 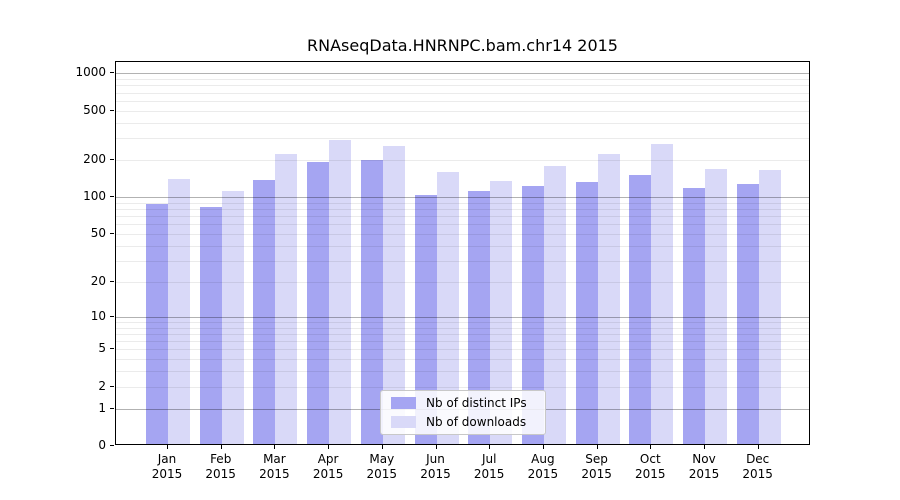 What do you see at coordinates (462, 45) in the screenshot?
I see `chart-title: RNAseqData.HNRNPC.bam.chr14 2015` at bounding box center [462, 45].